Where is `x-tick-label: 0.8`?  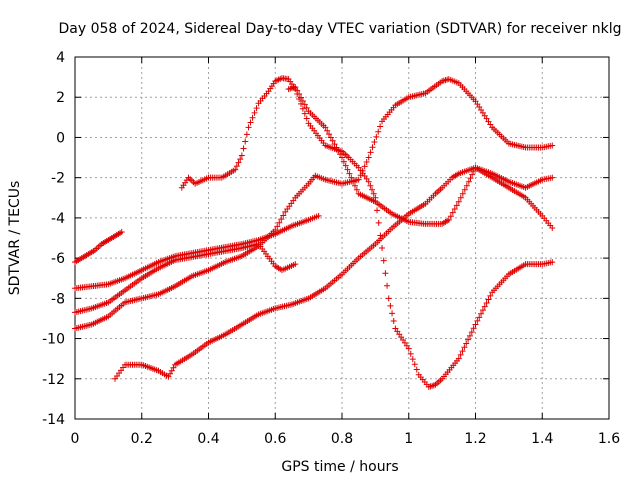 x-tick-label: 0.8 is located at coordinates (342, 439).